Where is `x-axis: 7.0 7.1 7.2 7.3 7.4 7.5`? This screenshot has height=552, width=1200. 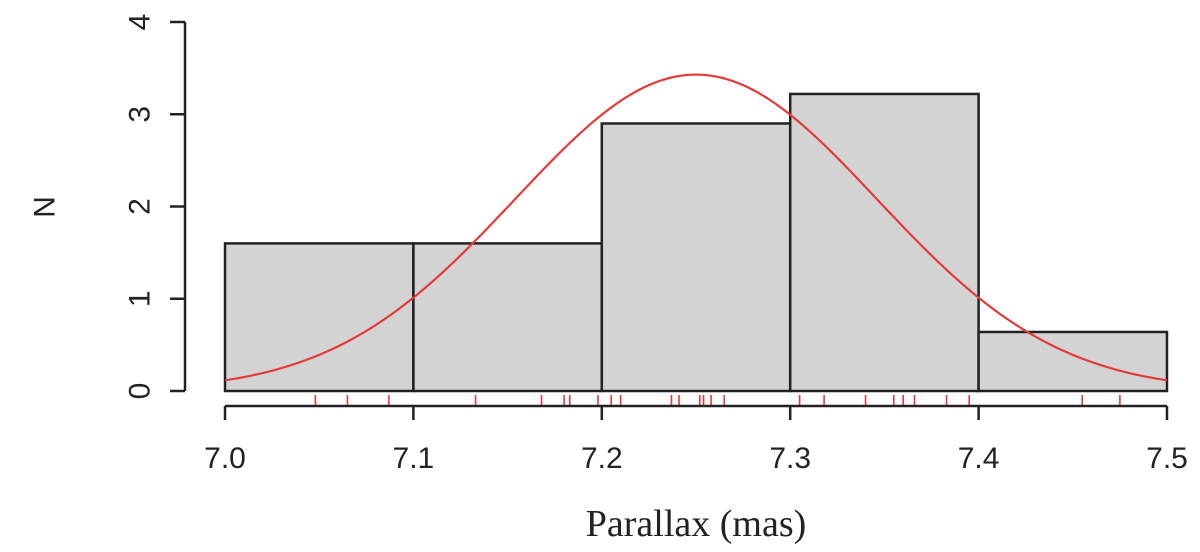
x-axis: 7.0 7.1 7.2 7.3 7.4 7.5 is located at coordinates (696, 439).